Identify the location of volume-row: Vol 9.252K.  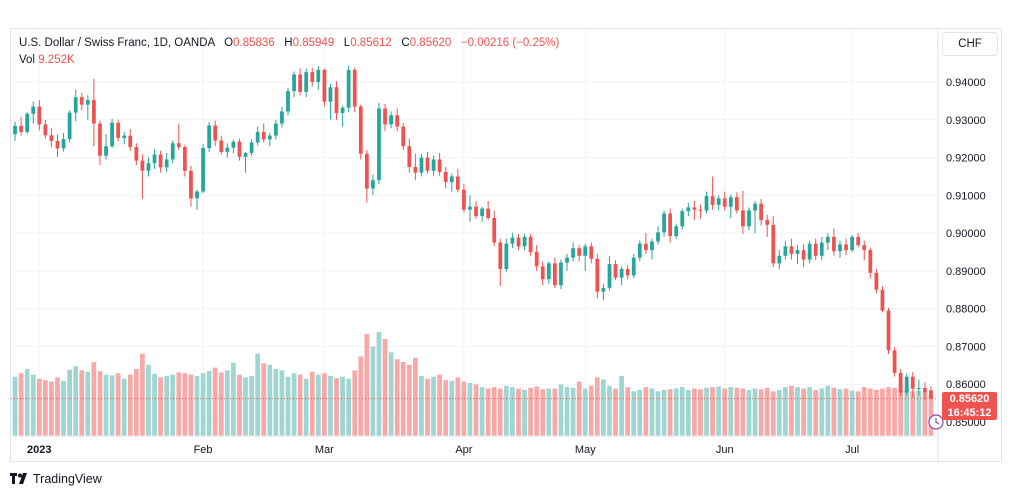
(289, 60).